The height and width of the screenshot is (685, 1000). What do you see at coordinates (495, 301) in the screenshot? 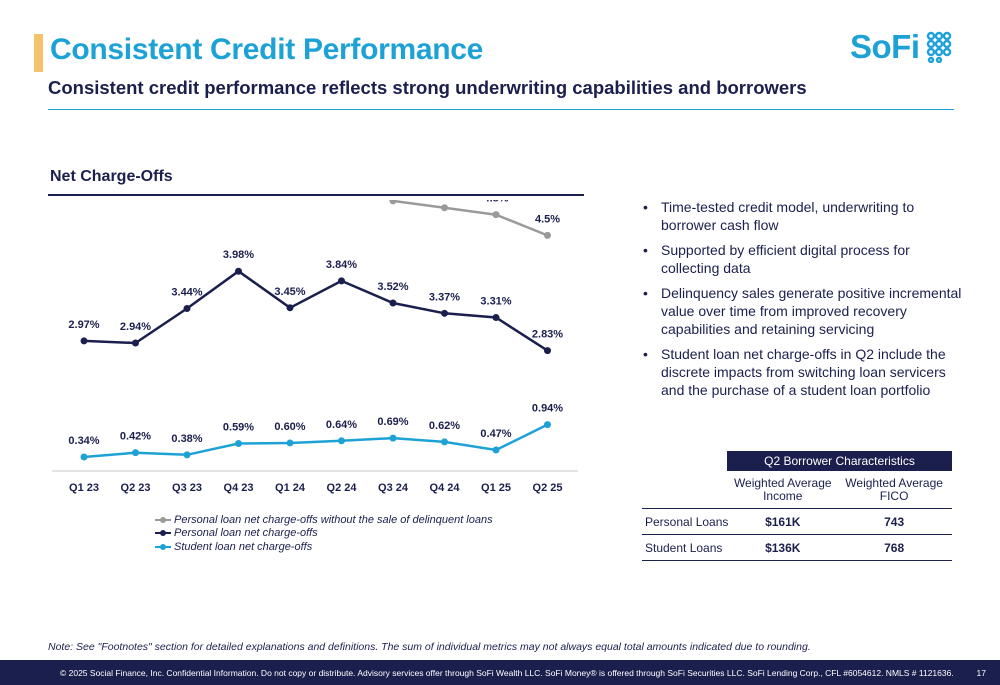
I see `data-label: 3.31%` at bounding box center [495, 301].